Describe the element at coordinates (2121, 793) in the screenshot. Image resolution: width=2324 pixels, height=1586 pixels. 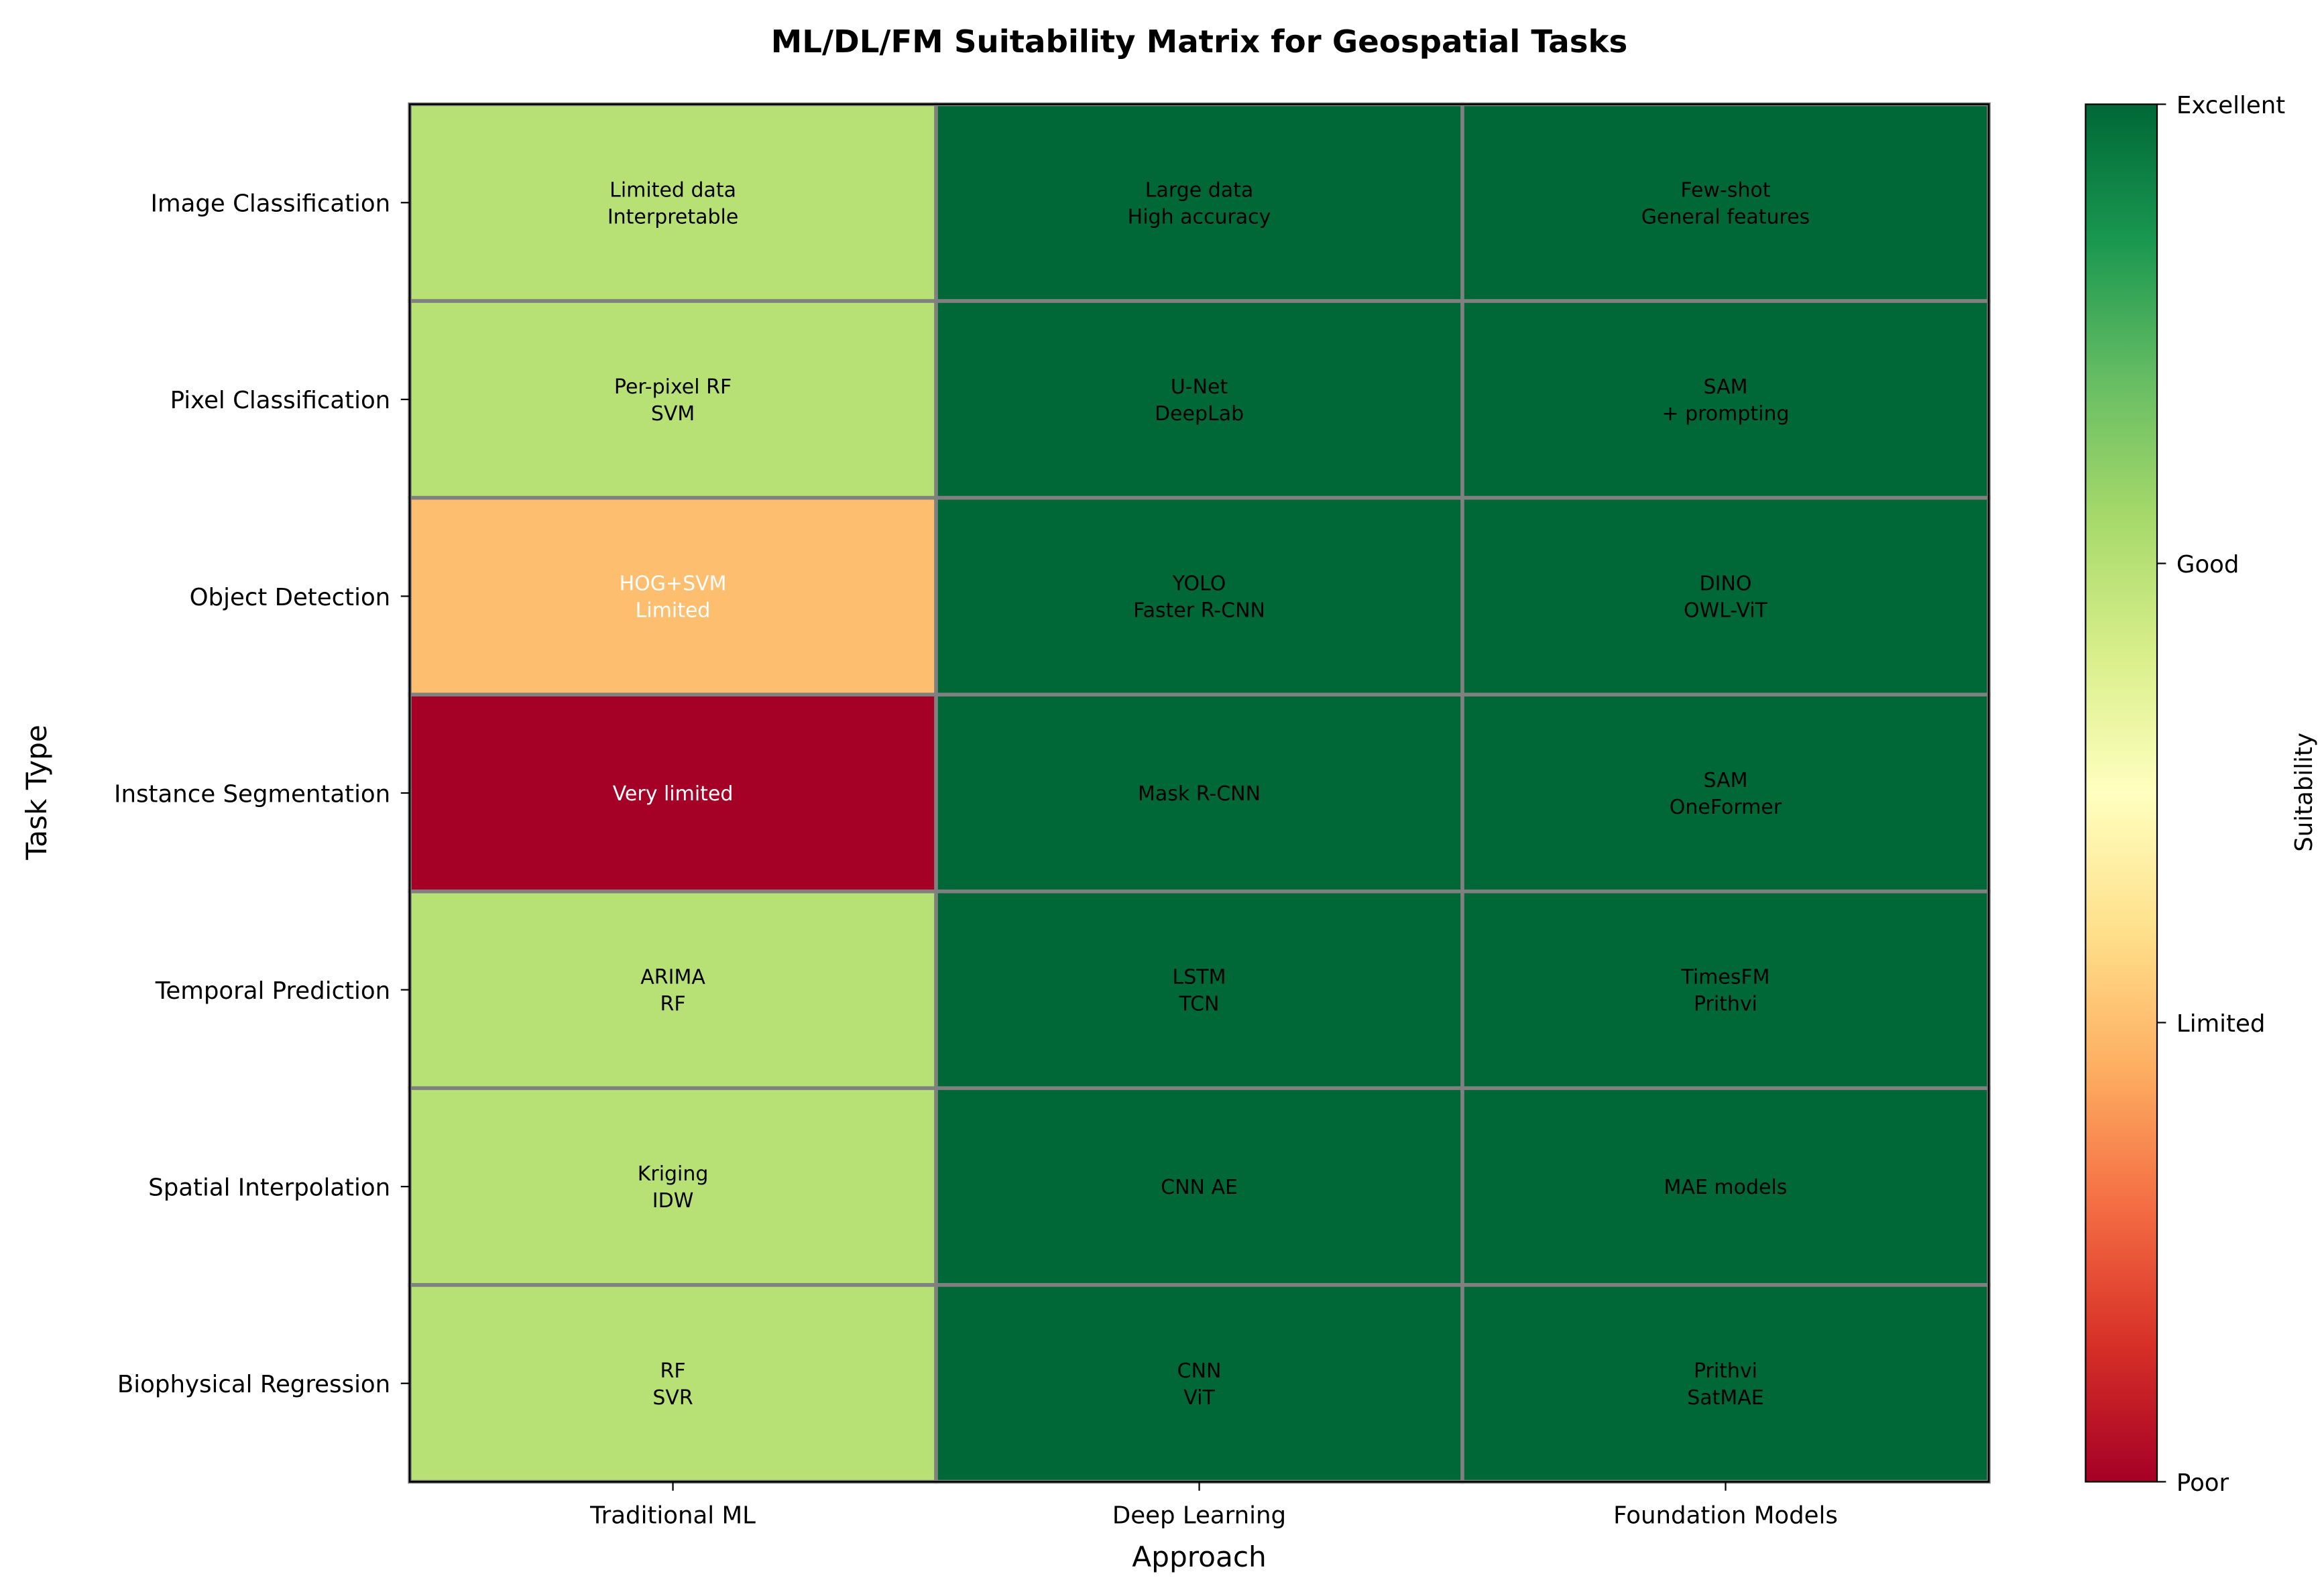
I see `colorbar` at that location.